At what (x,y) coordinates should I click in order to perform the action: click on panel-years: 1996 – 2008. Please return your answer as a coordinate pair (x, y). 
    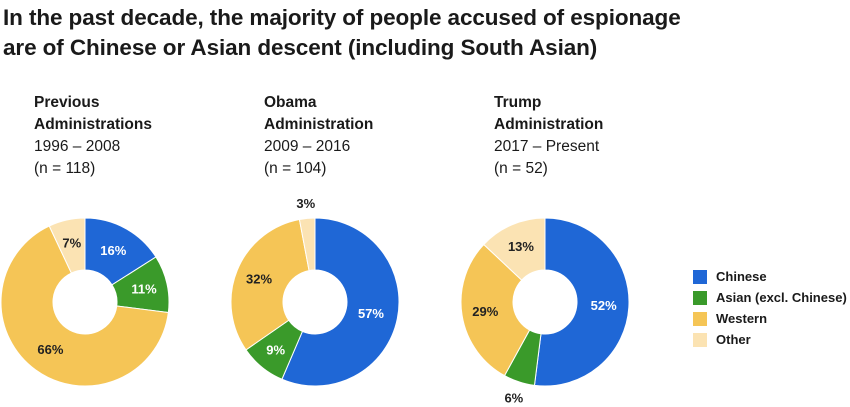
    Looking at the image, I should click on (77, 146).